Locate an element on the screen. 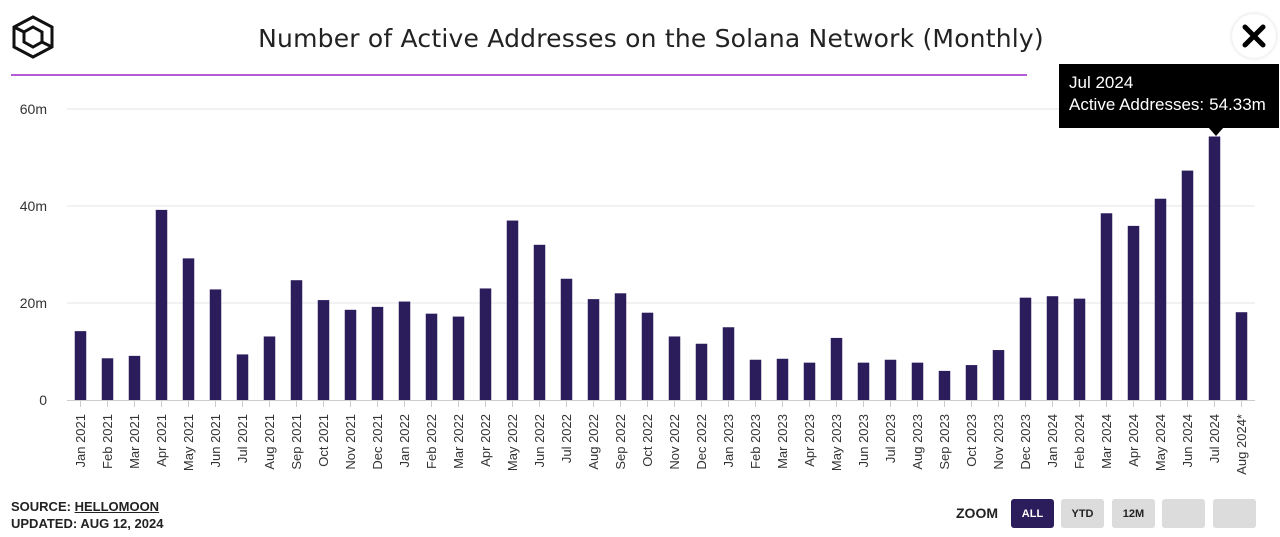 This screenshot has width=1280, height=537. x-tick-label: Dec 2022 is located at coordinates (701, 442).